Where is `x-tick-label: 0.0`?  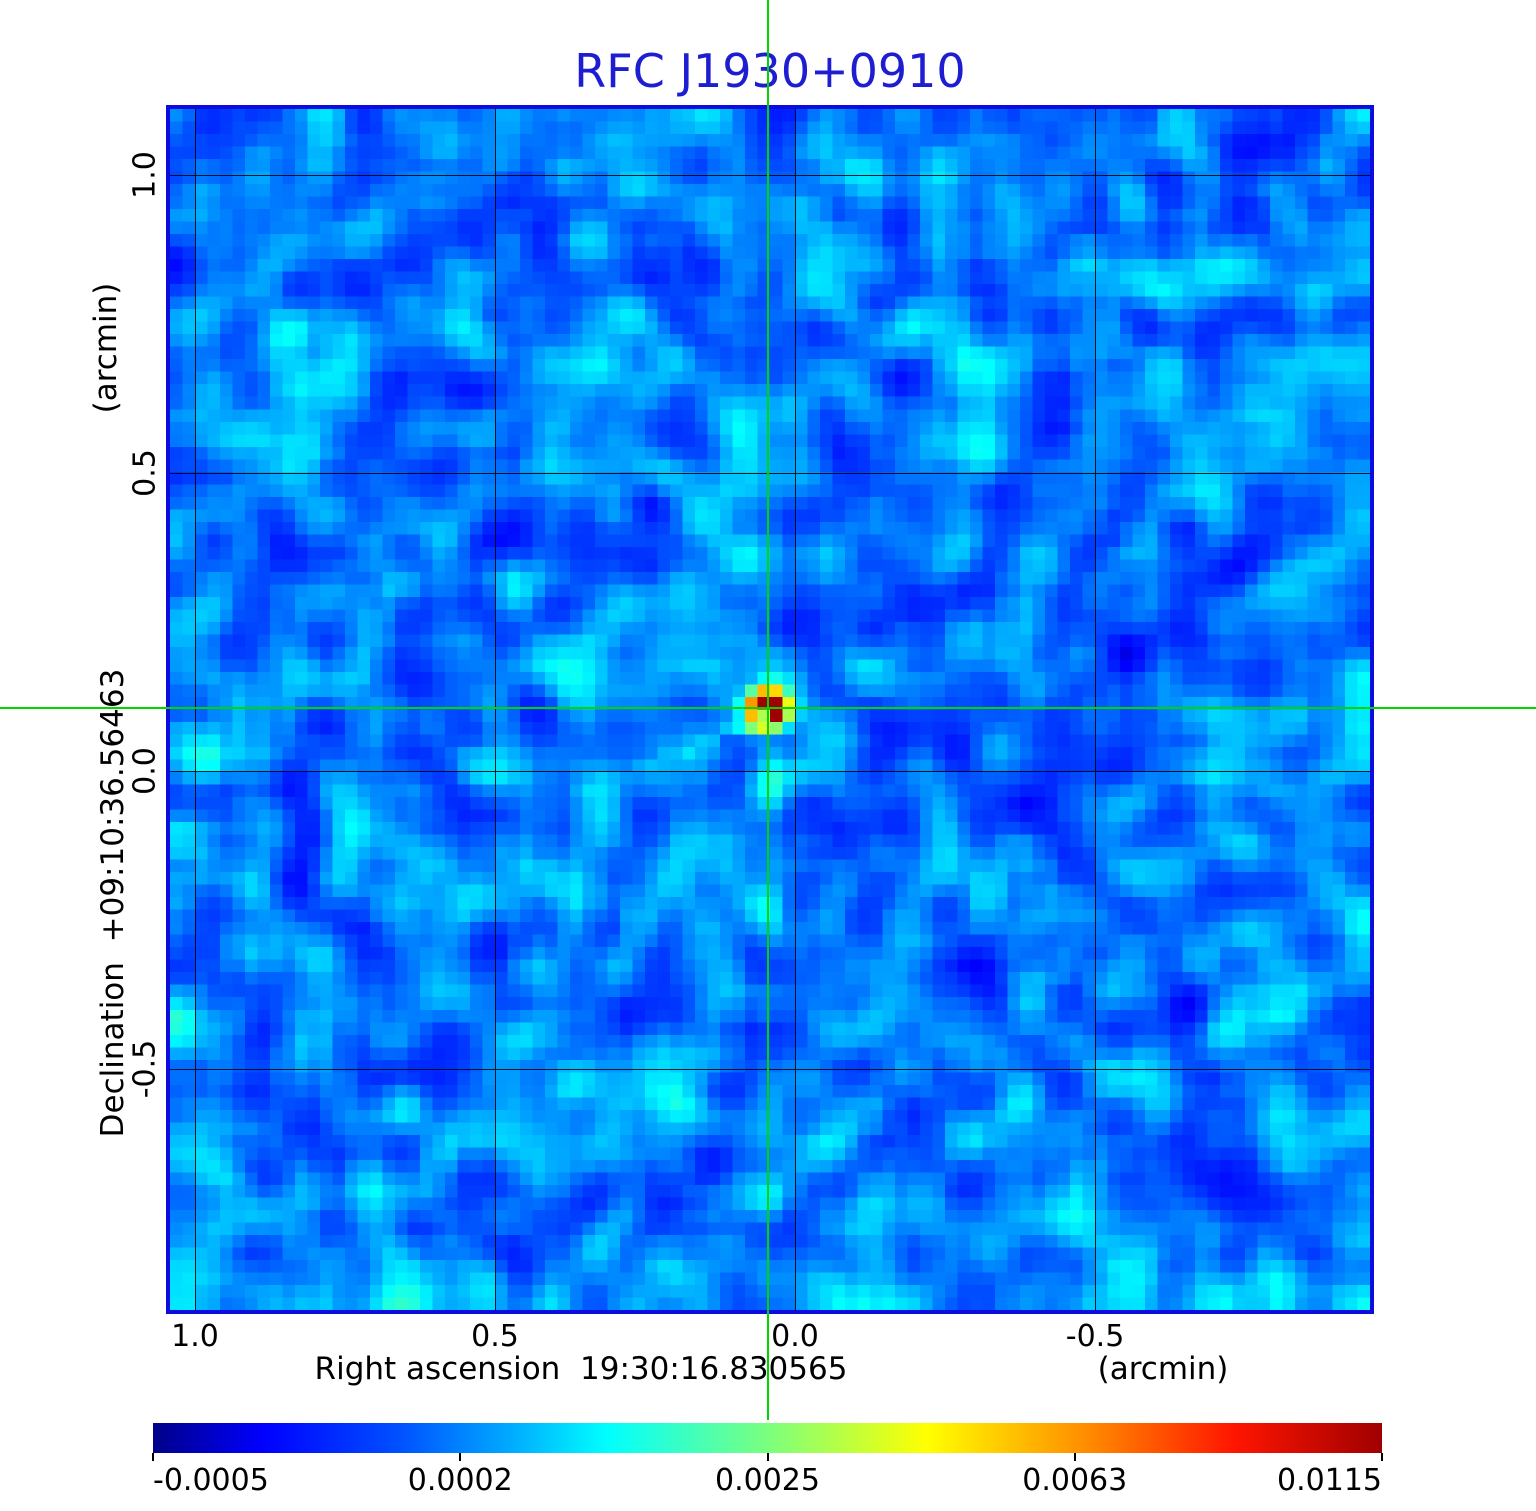
x-tick-label: 0.0 is located at coordinates (795, 1336).